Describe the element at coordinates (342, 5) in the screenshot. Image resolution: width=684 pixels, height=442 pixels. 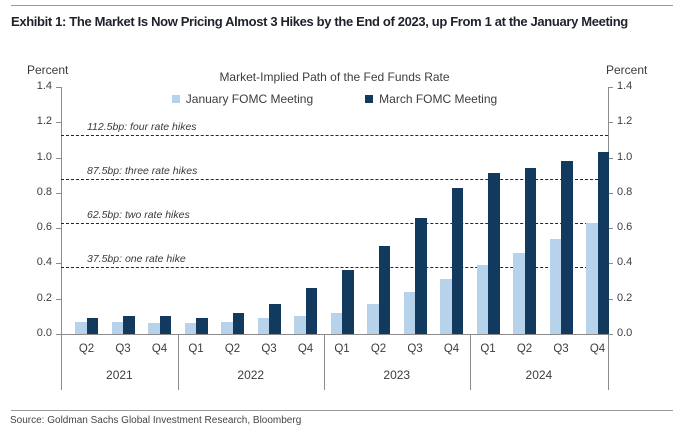
I see `top-rule` at that location.